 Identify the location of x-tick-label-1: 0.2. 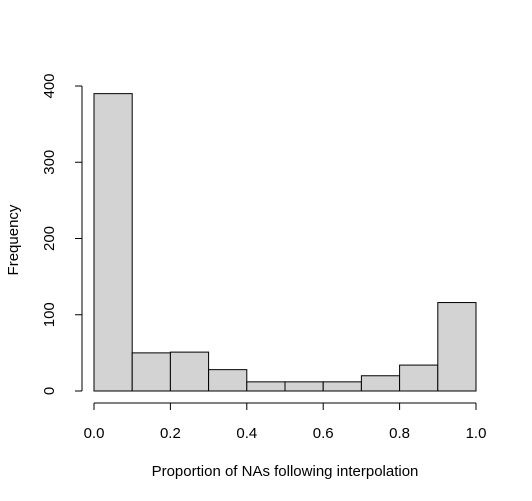
(170, 433).